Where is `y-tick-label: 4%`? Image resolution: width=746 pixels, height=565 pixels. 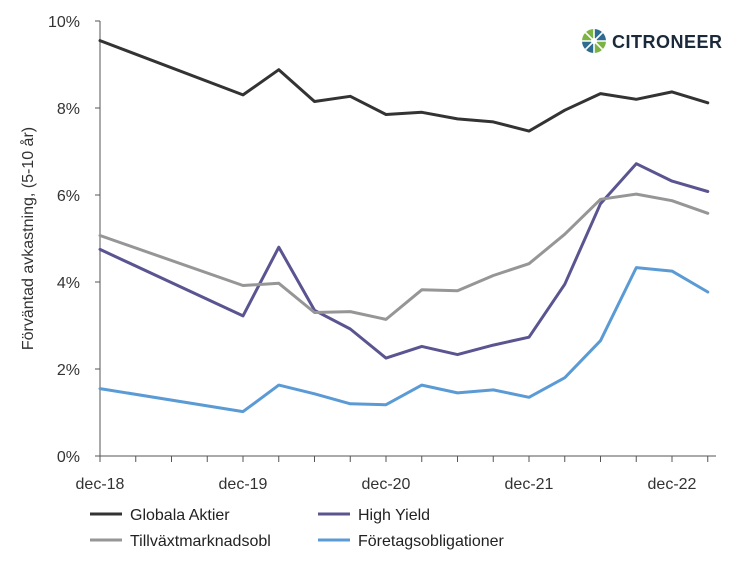
y-tick-label: 4% is located at coordinates (68, 283).